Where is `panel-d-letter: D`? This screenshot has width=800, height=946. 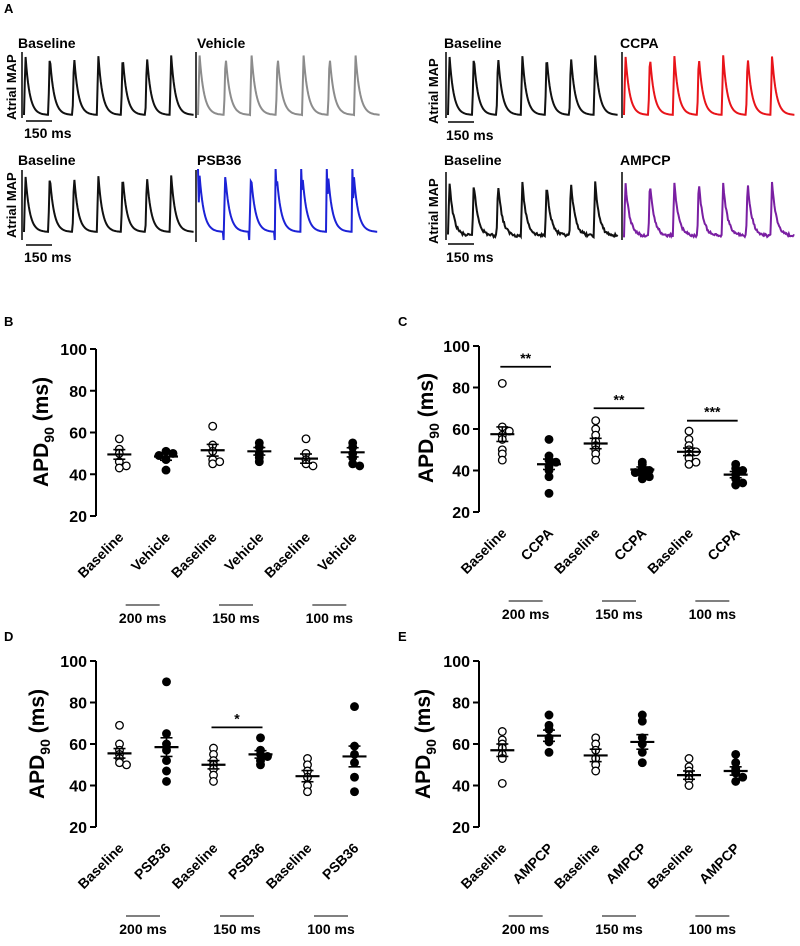 panel-d-letter: D is located at coordinates (8, 636).